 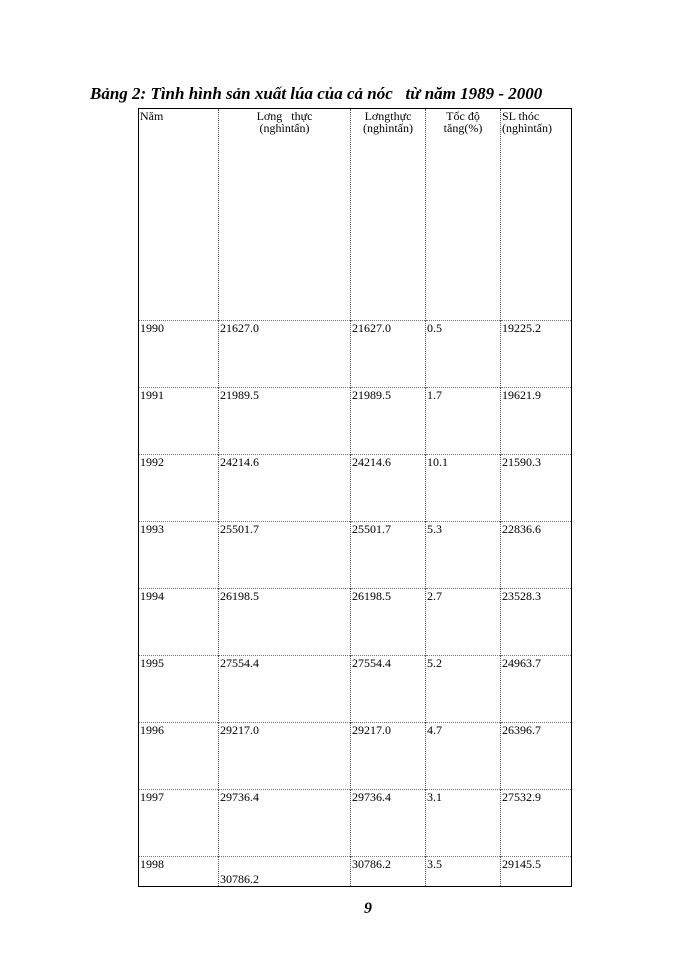 What do you see at coordinates (463, 689) in the screenshot?
I see `table-cell: 5.2` at bounding box center [463, 689].